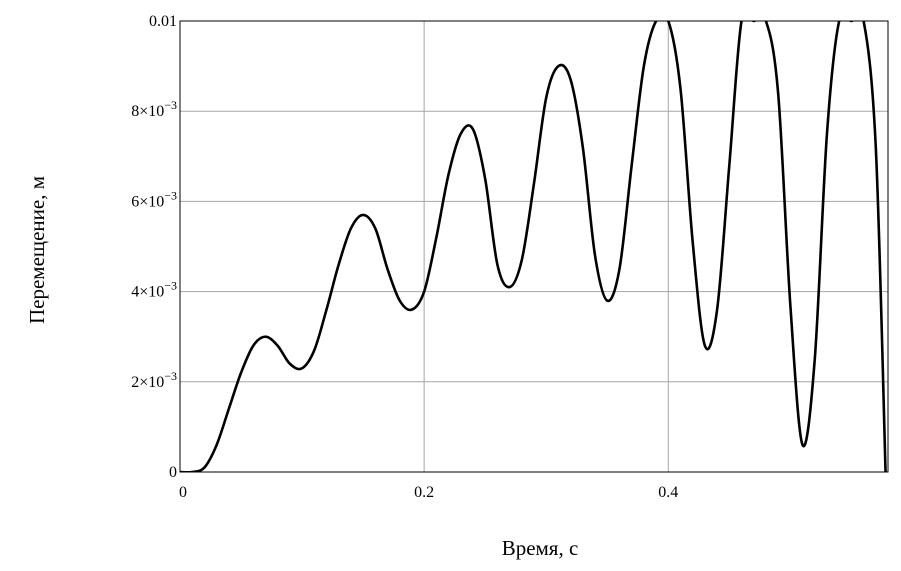 Image resolution: width=901 pixels, height=571 pixels. What do you see at coordinates (540, 548) in the screenshot?
I see `x-axis-title: Время, с` at bounding box center [540, 548].